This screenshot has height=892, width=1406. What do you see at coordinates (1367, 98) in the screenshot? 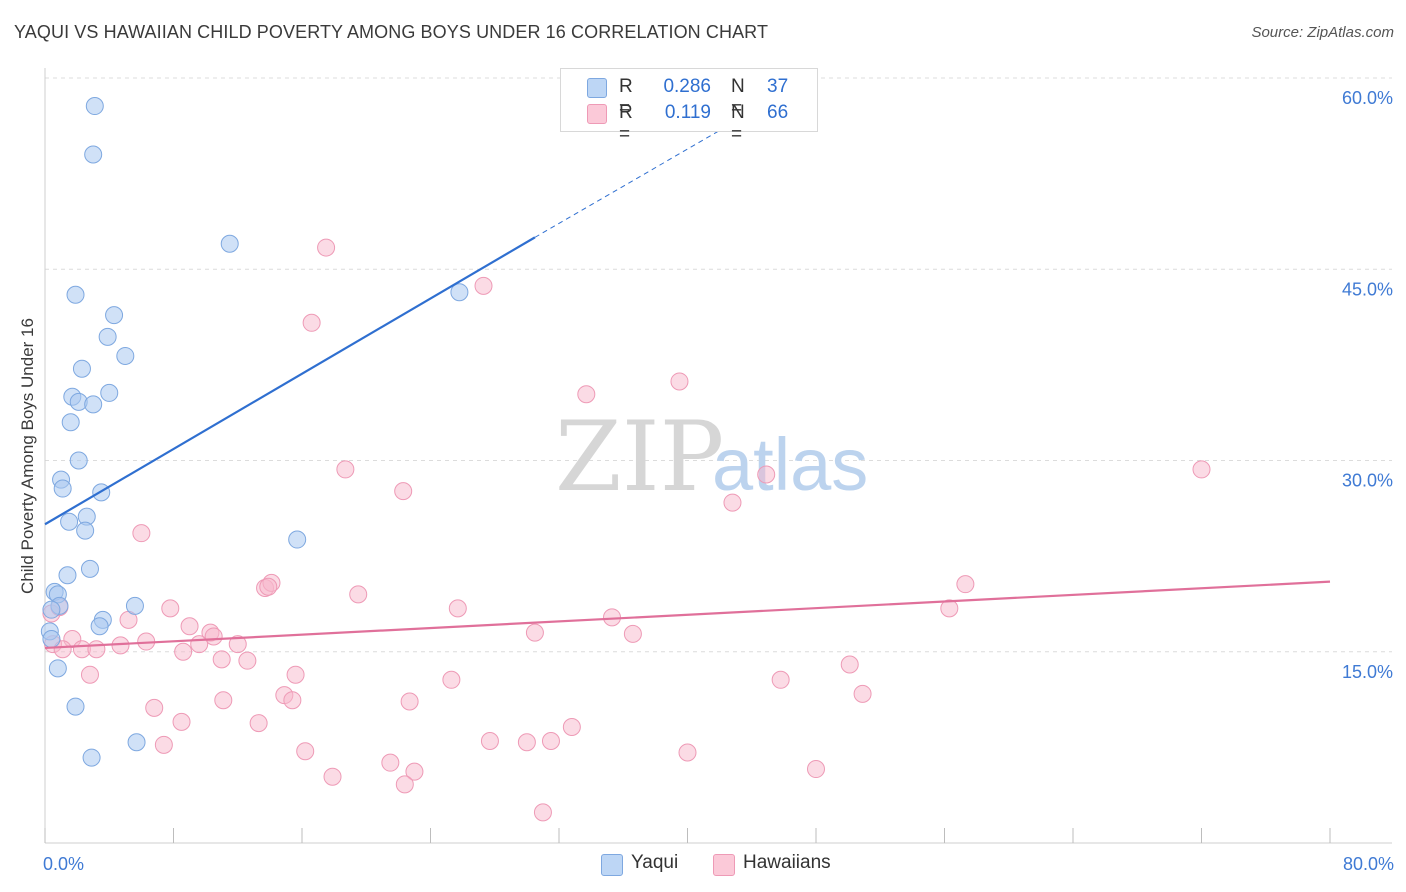
I see `y-tick-label: 60.0%` at bounding box center [1367, 98].